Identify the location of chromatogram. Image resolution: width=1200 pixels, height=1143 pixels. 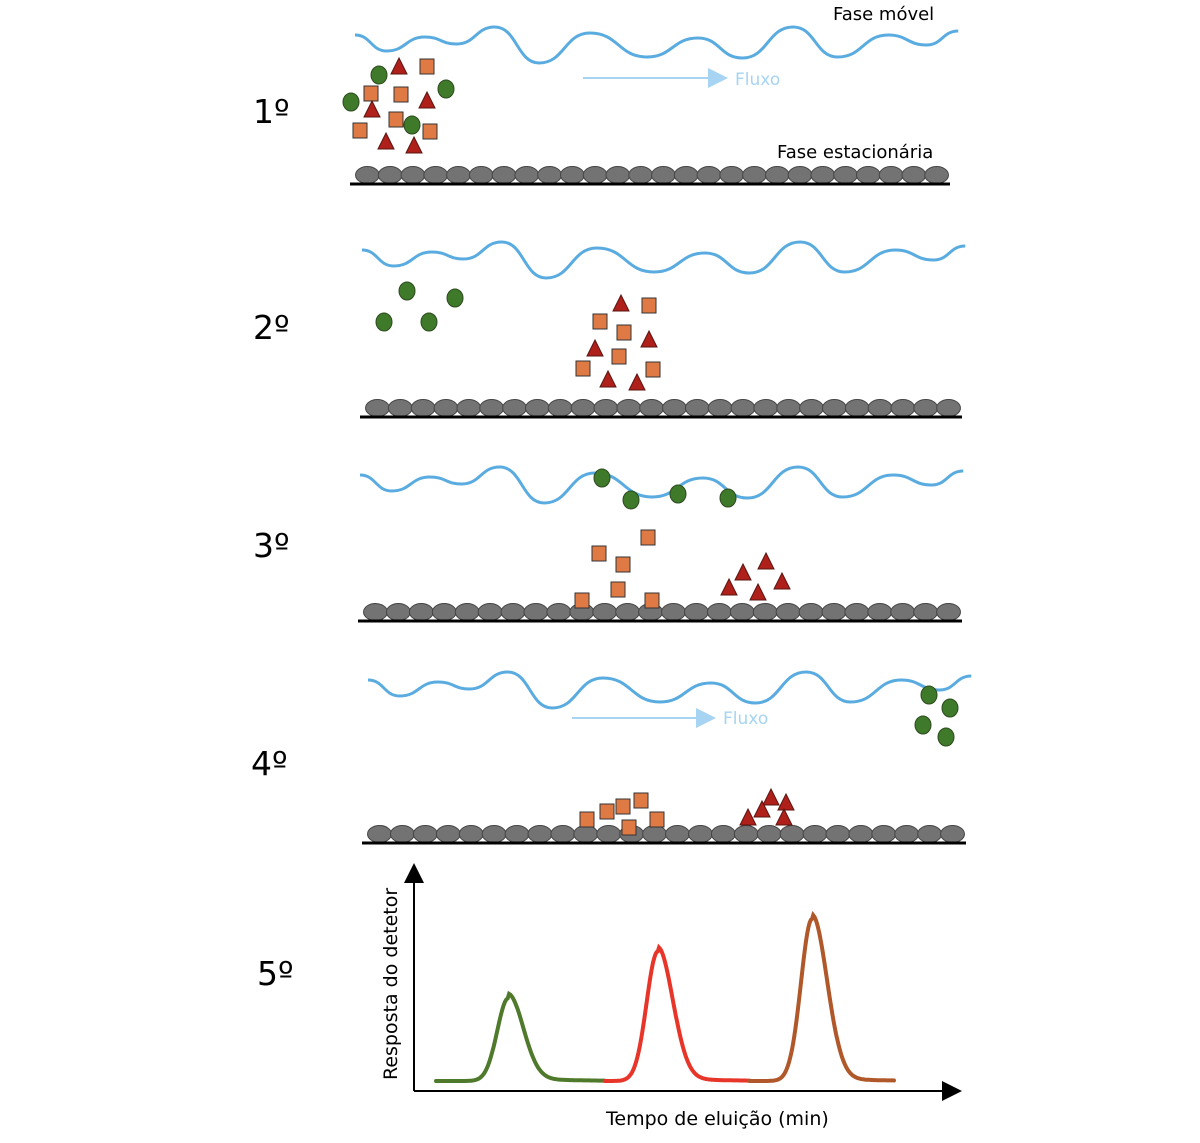
(683, 982).